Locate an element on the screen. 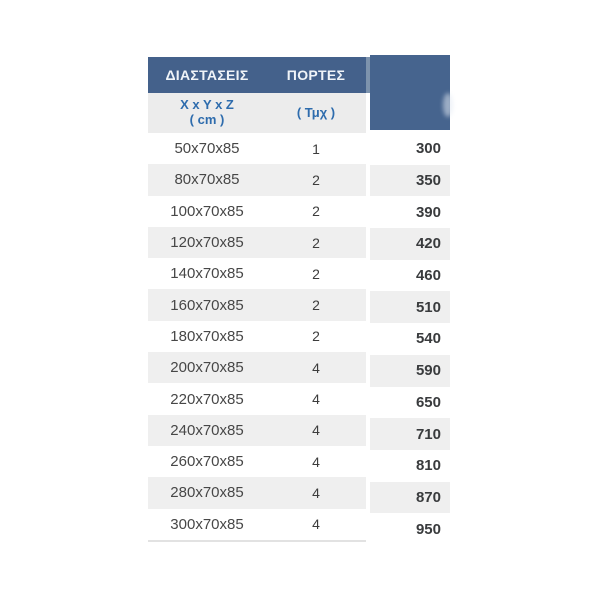 The width and height of the screenshot is (600, 600). table-row: 80x70x85 2 is located at coordinates (257, 180).